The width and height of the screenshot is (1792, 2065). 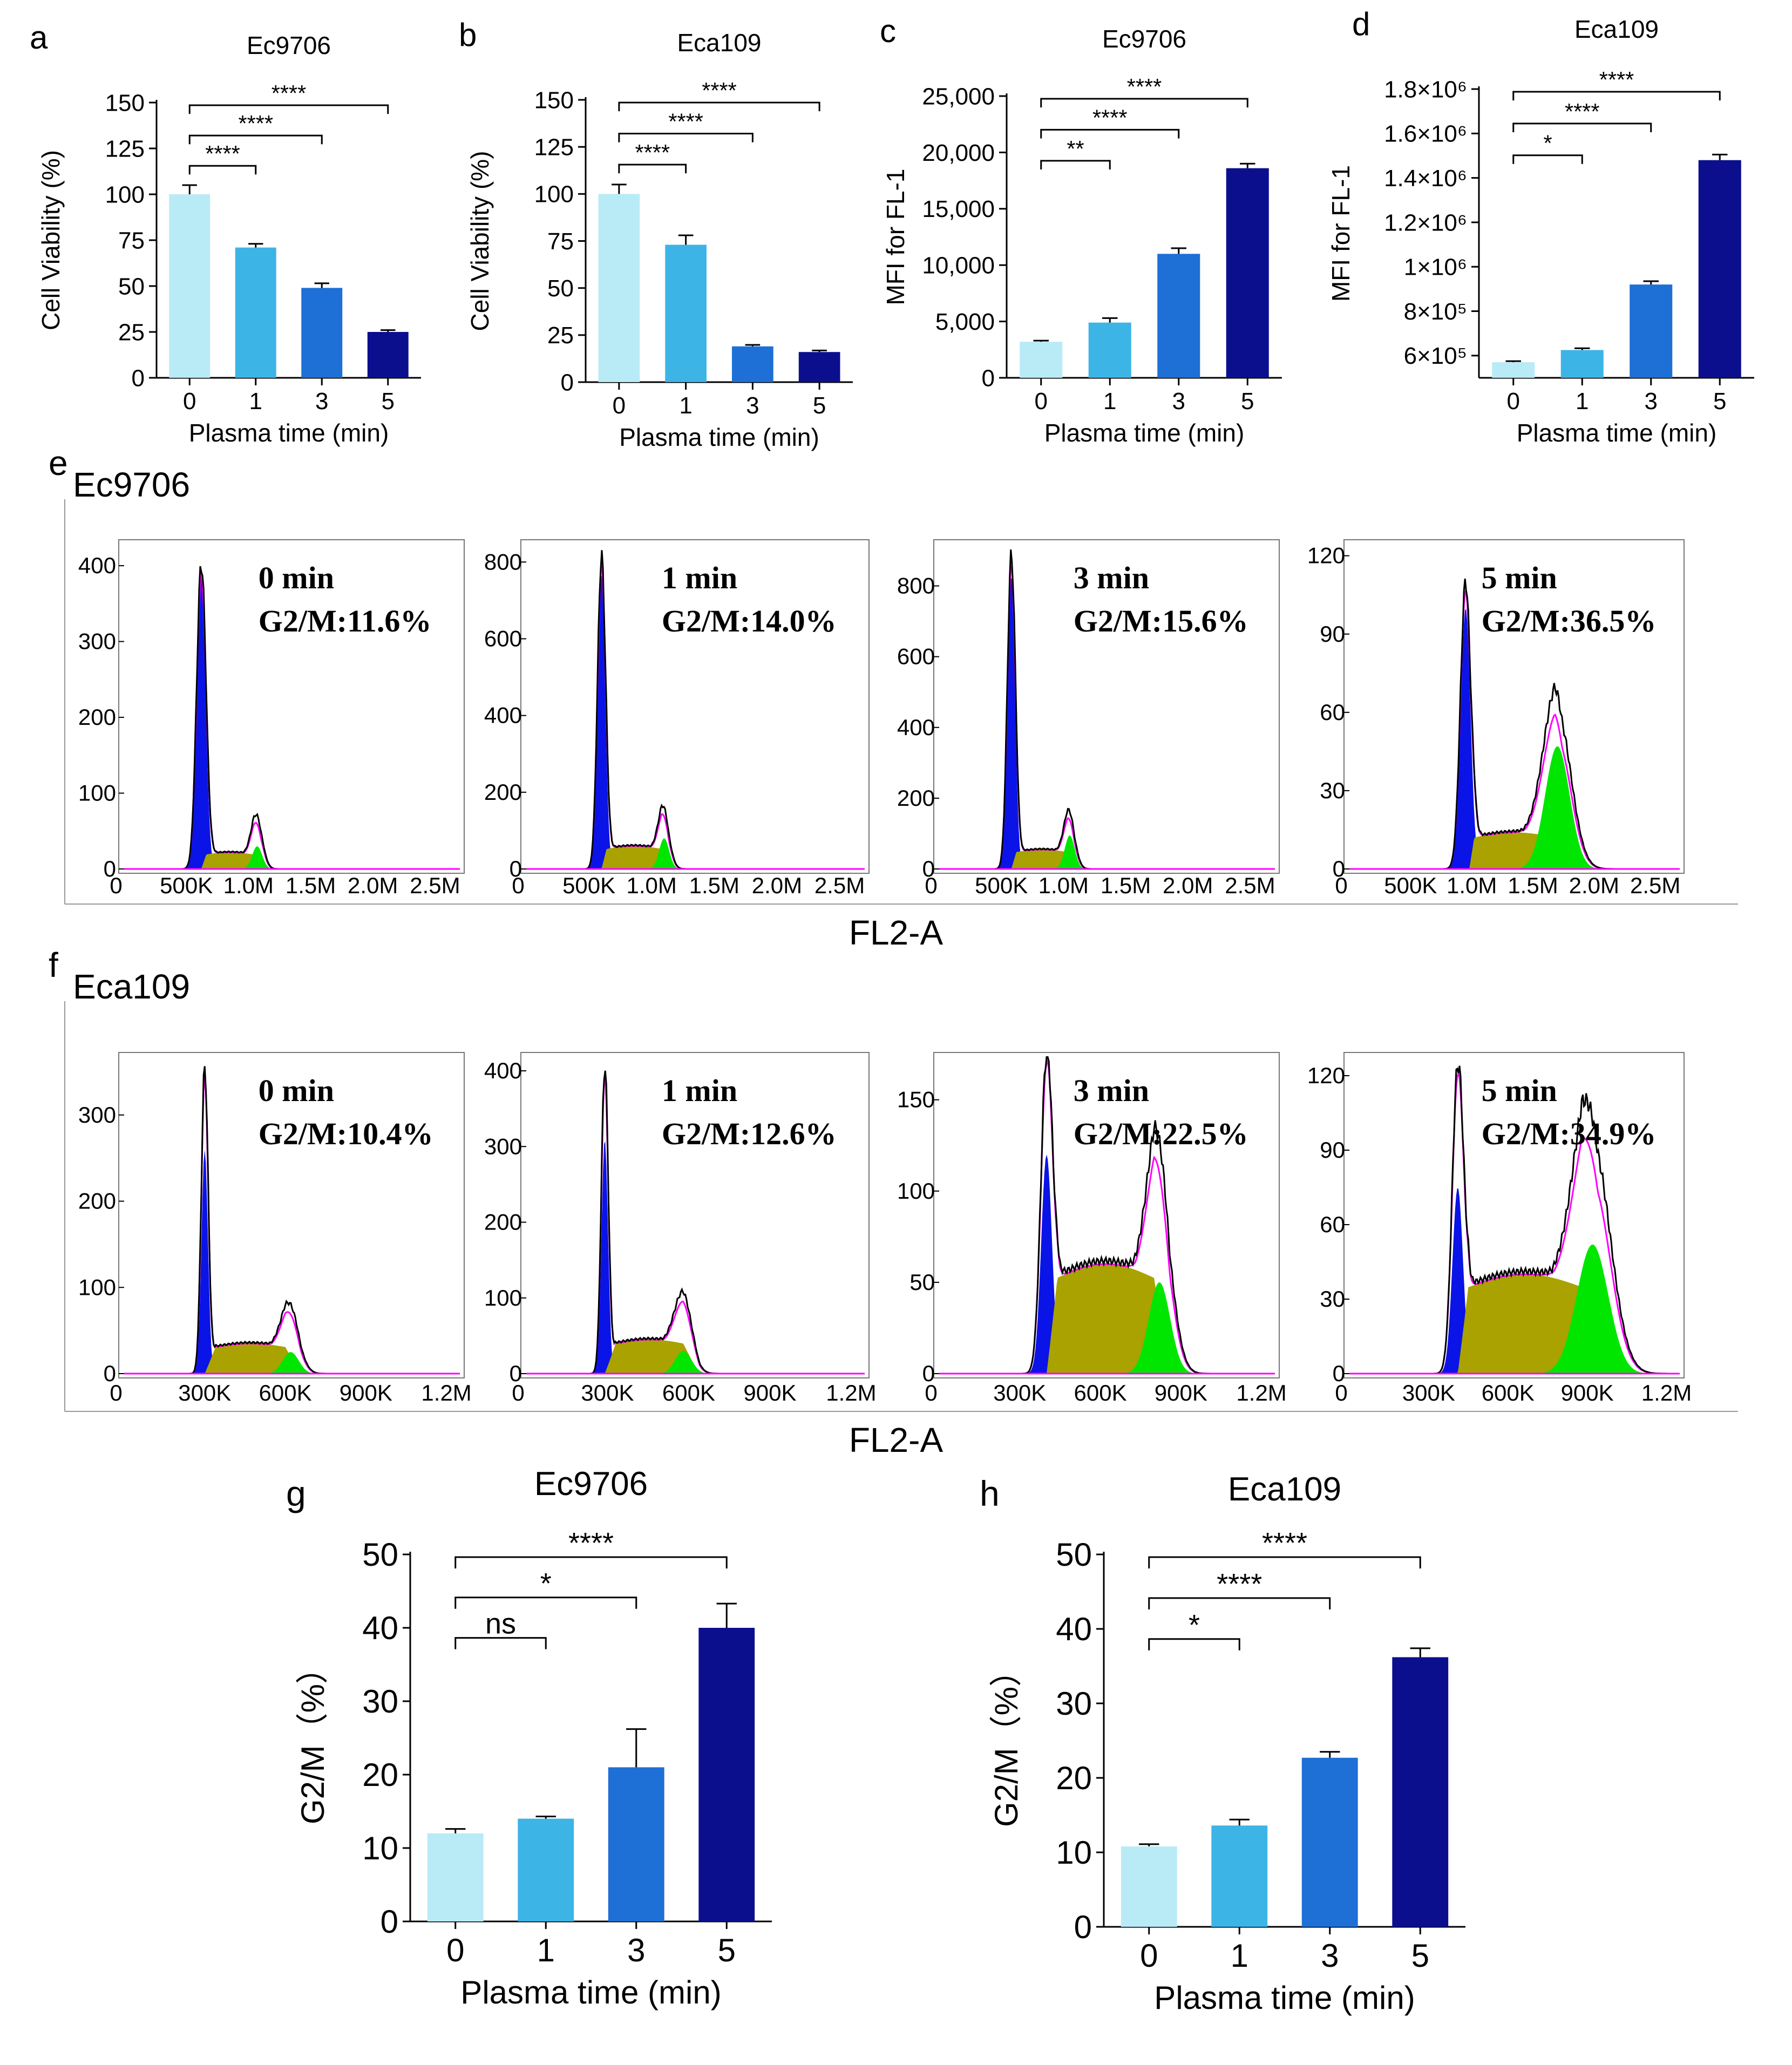 I want to click on y-axis-label: MFI for FL-1, so click(x=1341, y=233).